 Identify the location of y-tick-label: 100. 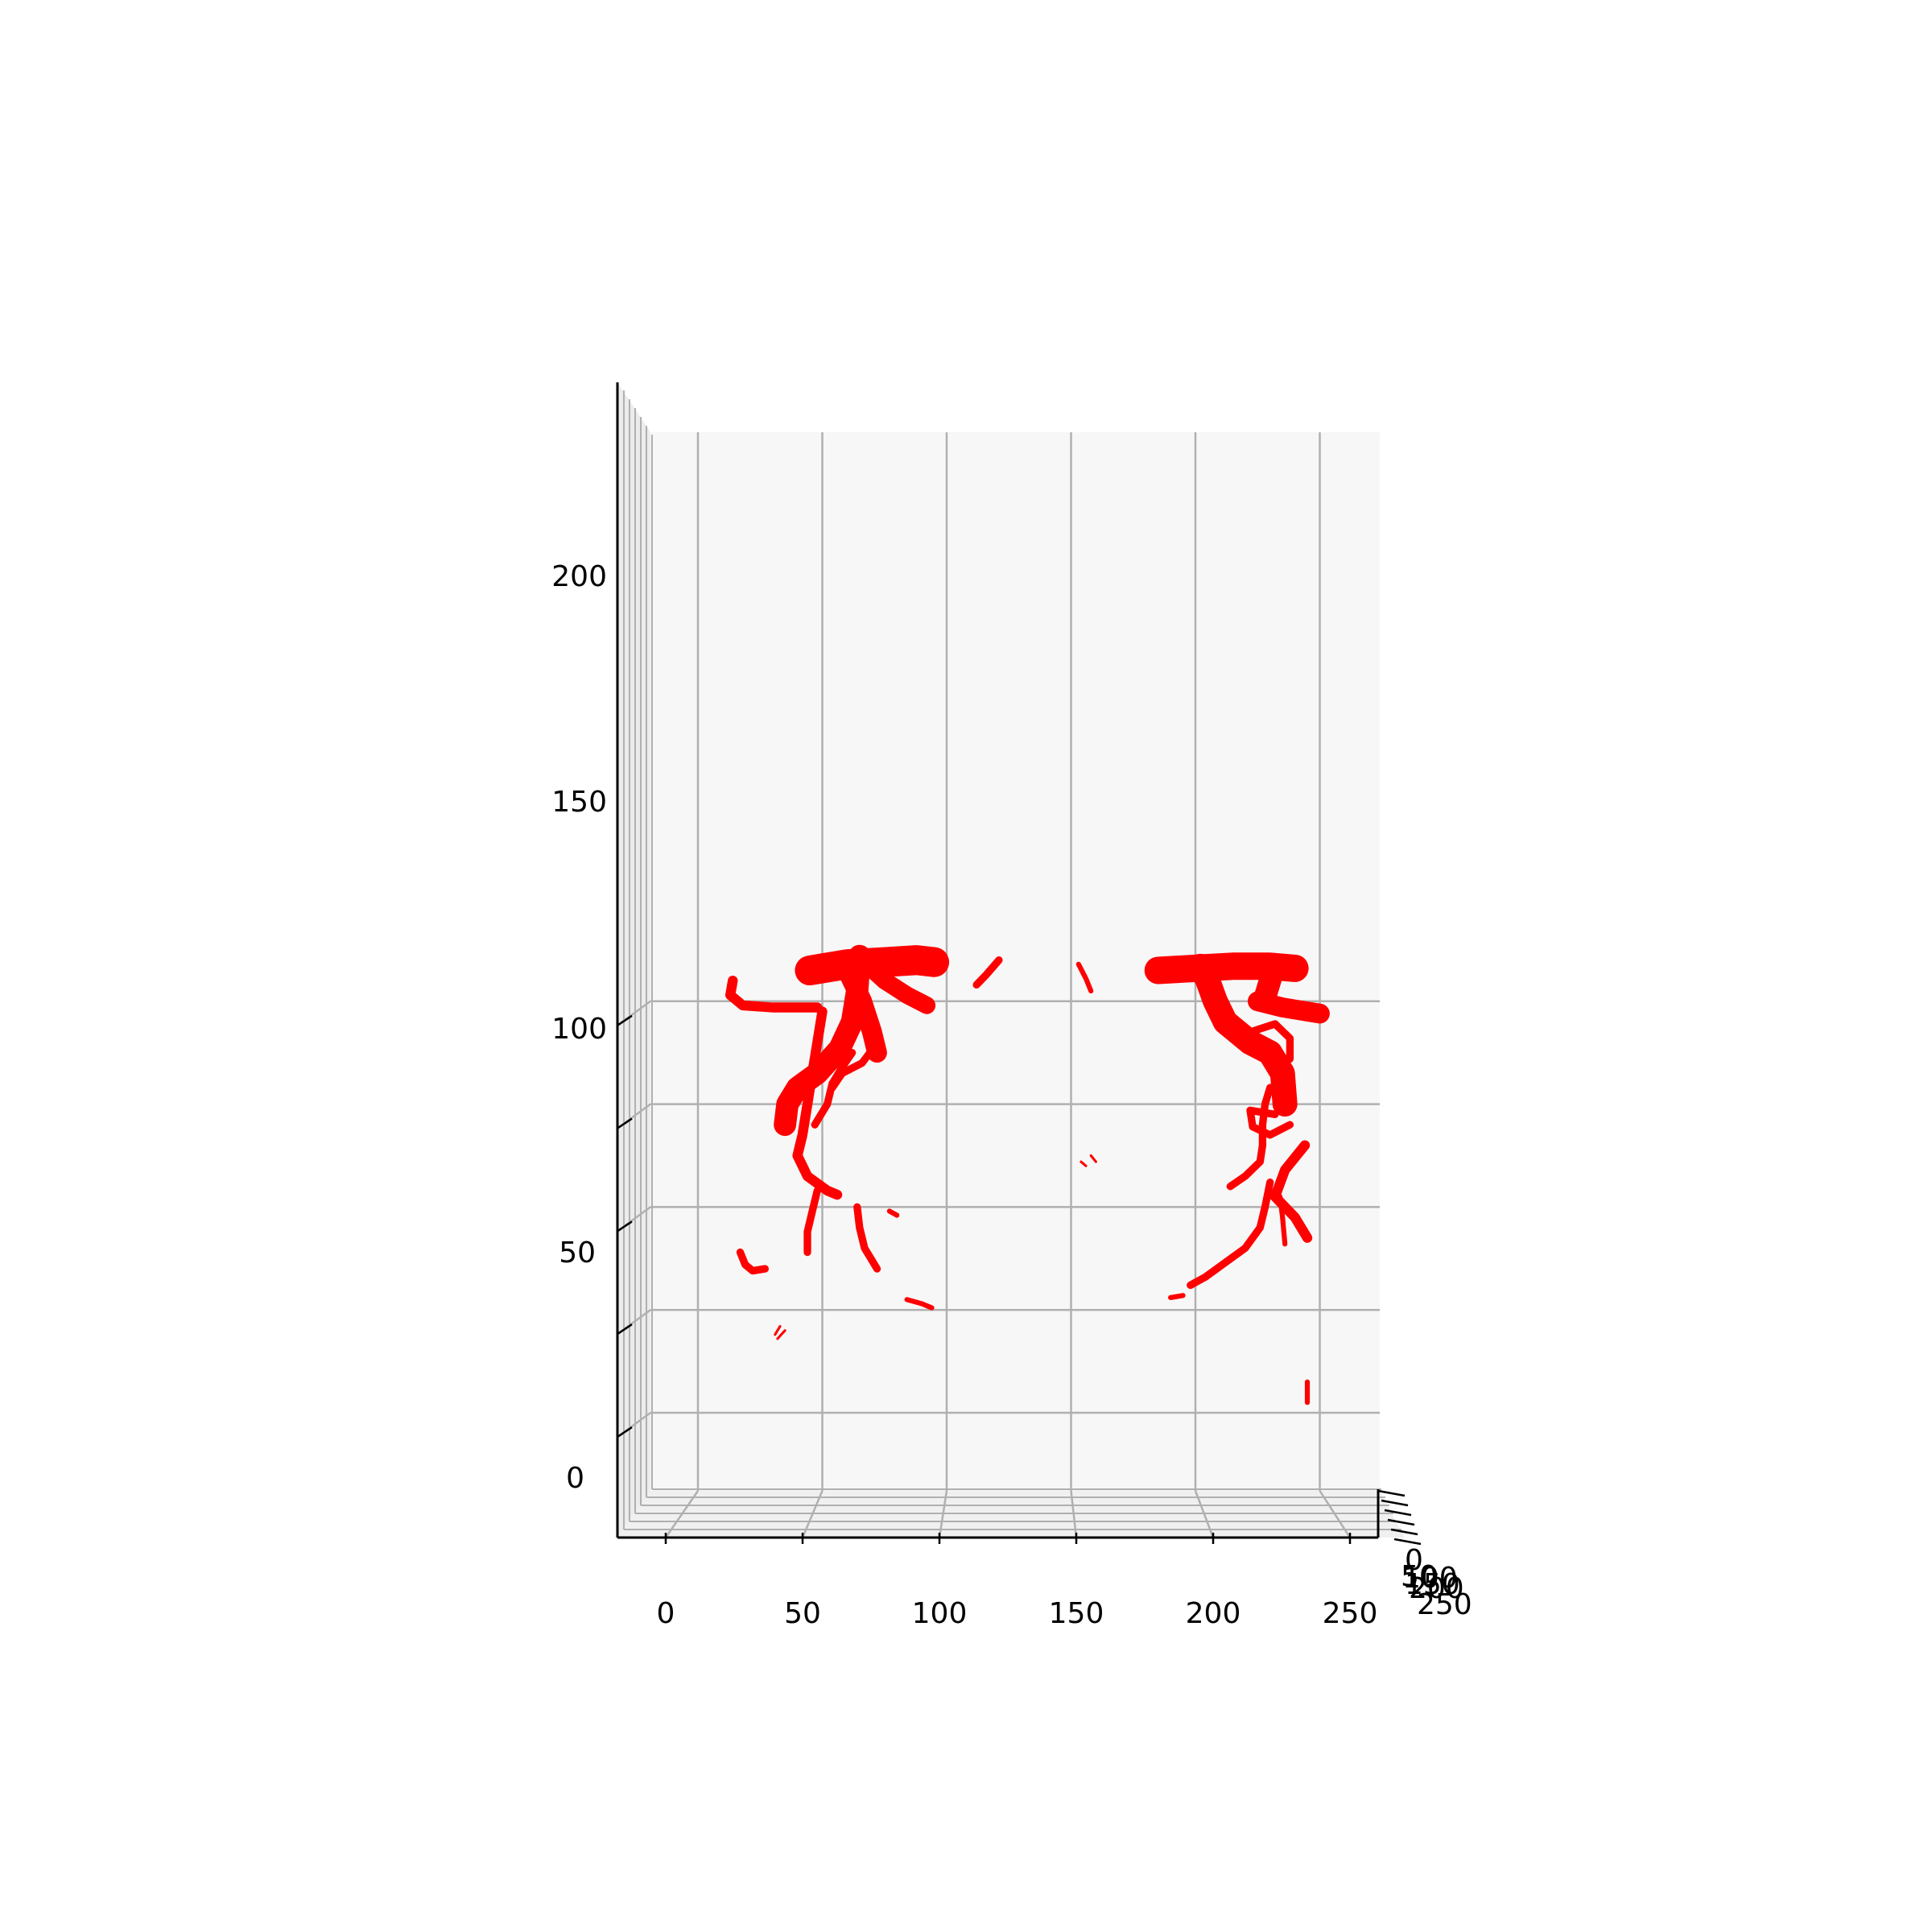
(1430, 1578).